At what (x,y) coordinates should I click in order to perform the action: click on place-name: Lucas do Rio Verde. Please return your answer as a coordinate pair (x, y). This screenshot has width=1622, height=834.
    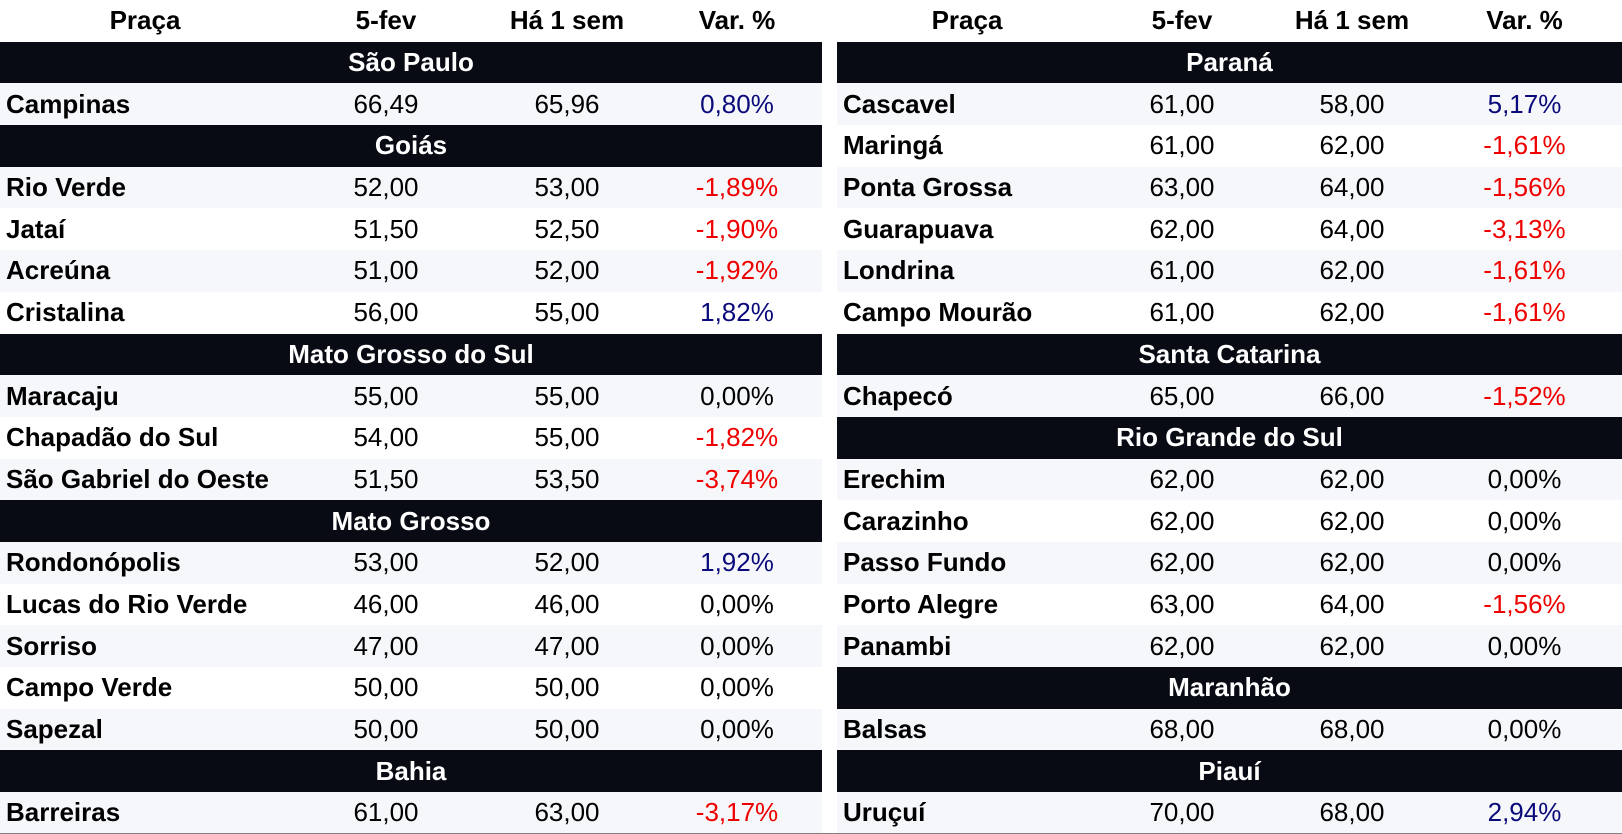
    Looking at the image, I should click on (127, 603).